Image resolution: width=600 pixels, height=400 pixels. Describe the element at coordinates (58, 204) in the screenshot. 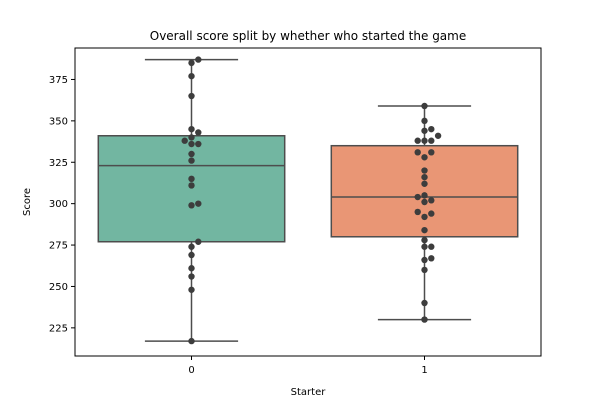

I see `y-tick-label: 300` at that location.